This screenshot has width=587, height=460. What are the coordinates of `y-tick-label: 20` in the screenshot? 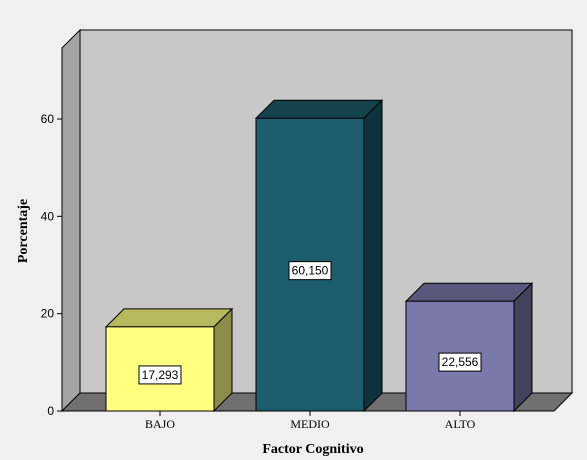 It's located at (48, 314).